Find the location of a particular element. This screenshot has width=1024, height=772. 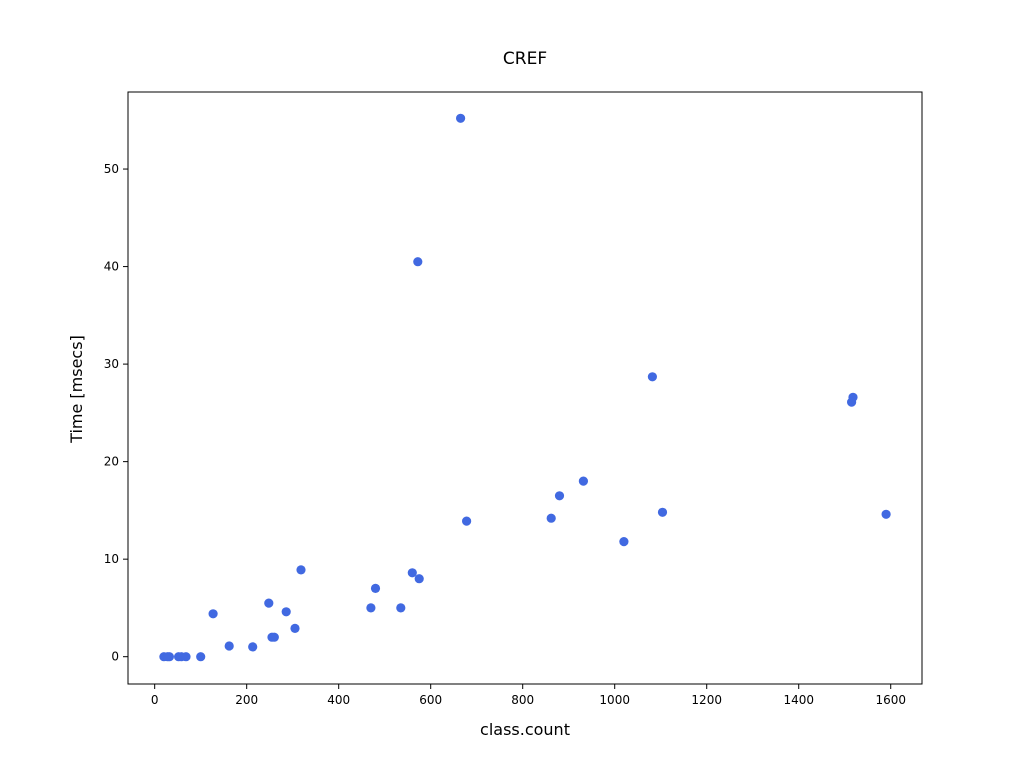

chart-title: CREF is located at coordinates (525, 59).